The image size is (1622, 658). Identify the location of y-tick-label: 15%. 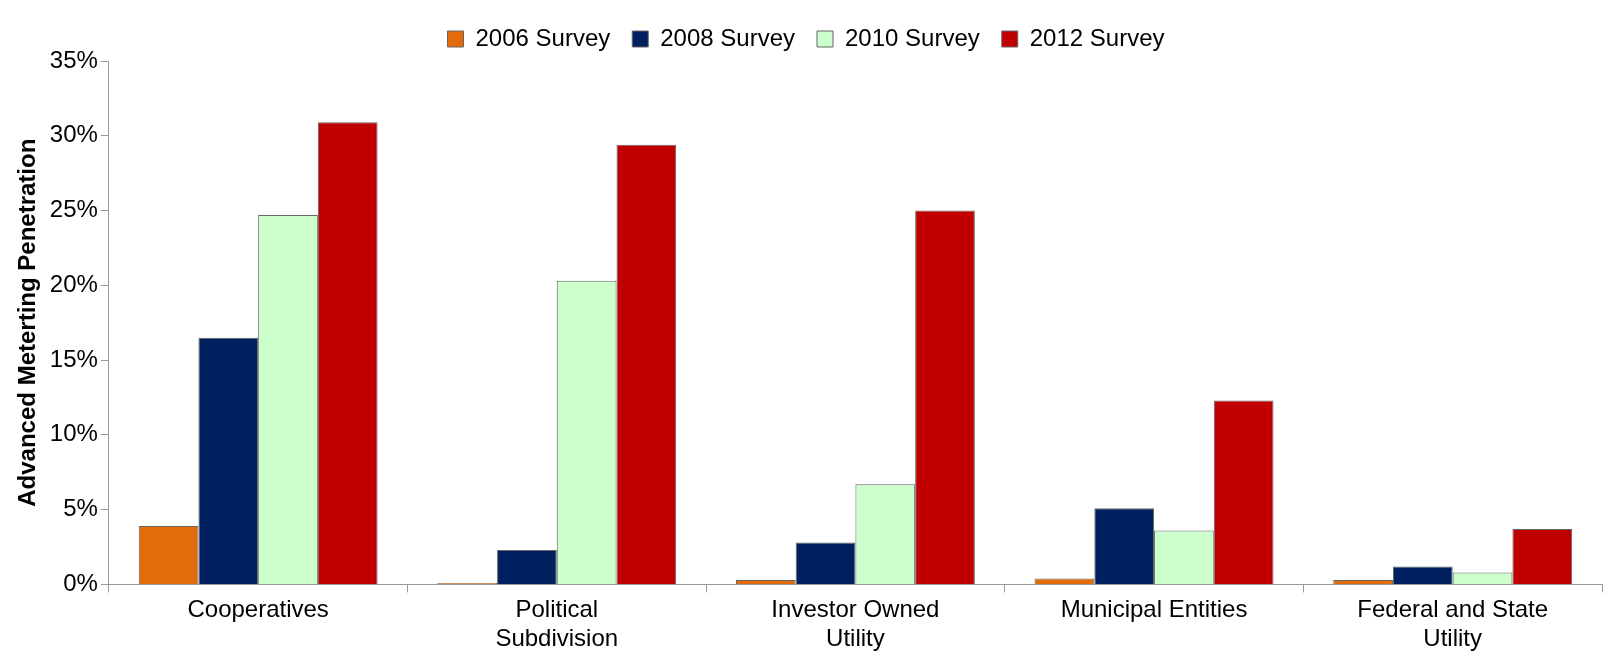
(73, 358).